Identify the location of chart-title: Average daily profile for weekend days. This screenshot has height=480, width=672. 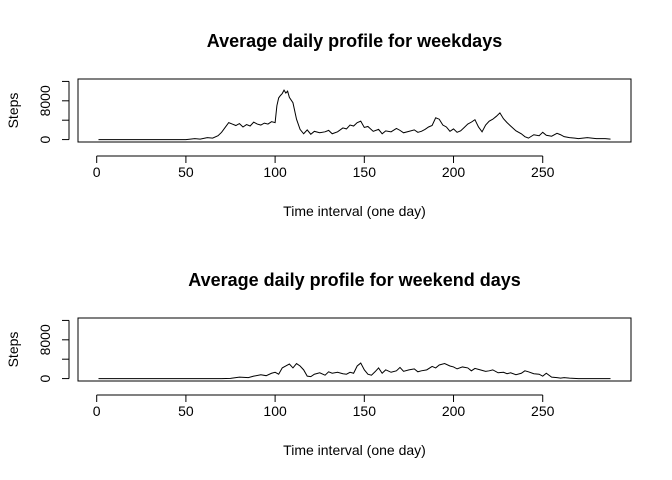
(354, 280).